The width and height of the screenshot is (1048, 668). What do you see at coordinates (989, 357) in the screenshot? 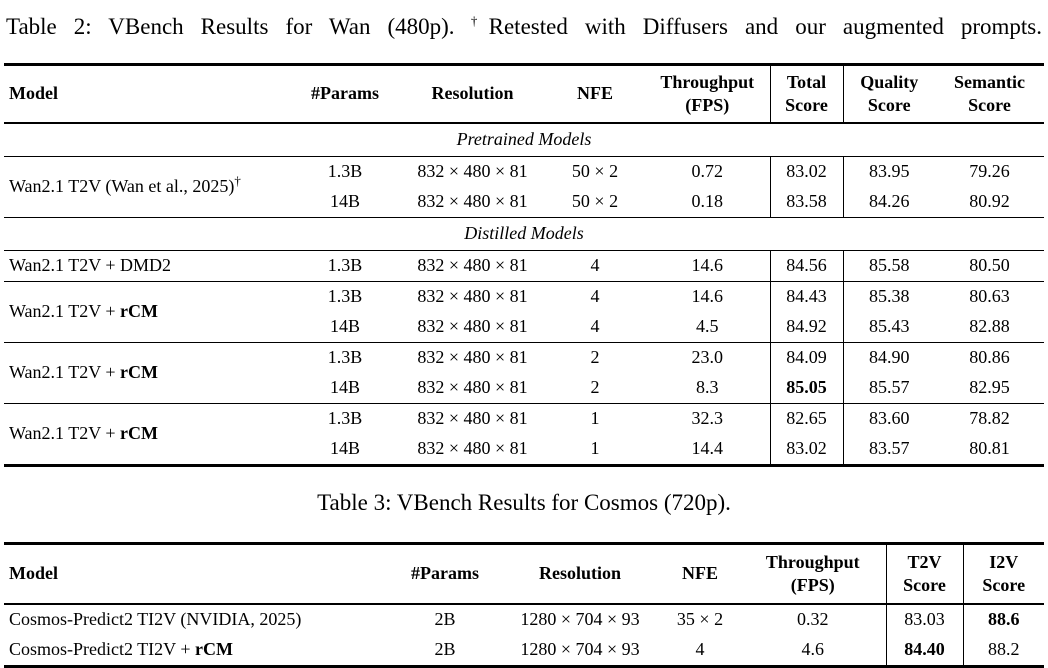
I see `cell-semantic-score: 80.86` at bounding box center [989, 357].